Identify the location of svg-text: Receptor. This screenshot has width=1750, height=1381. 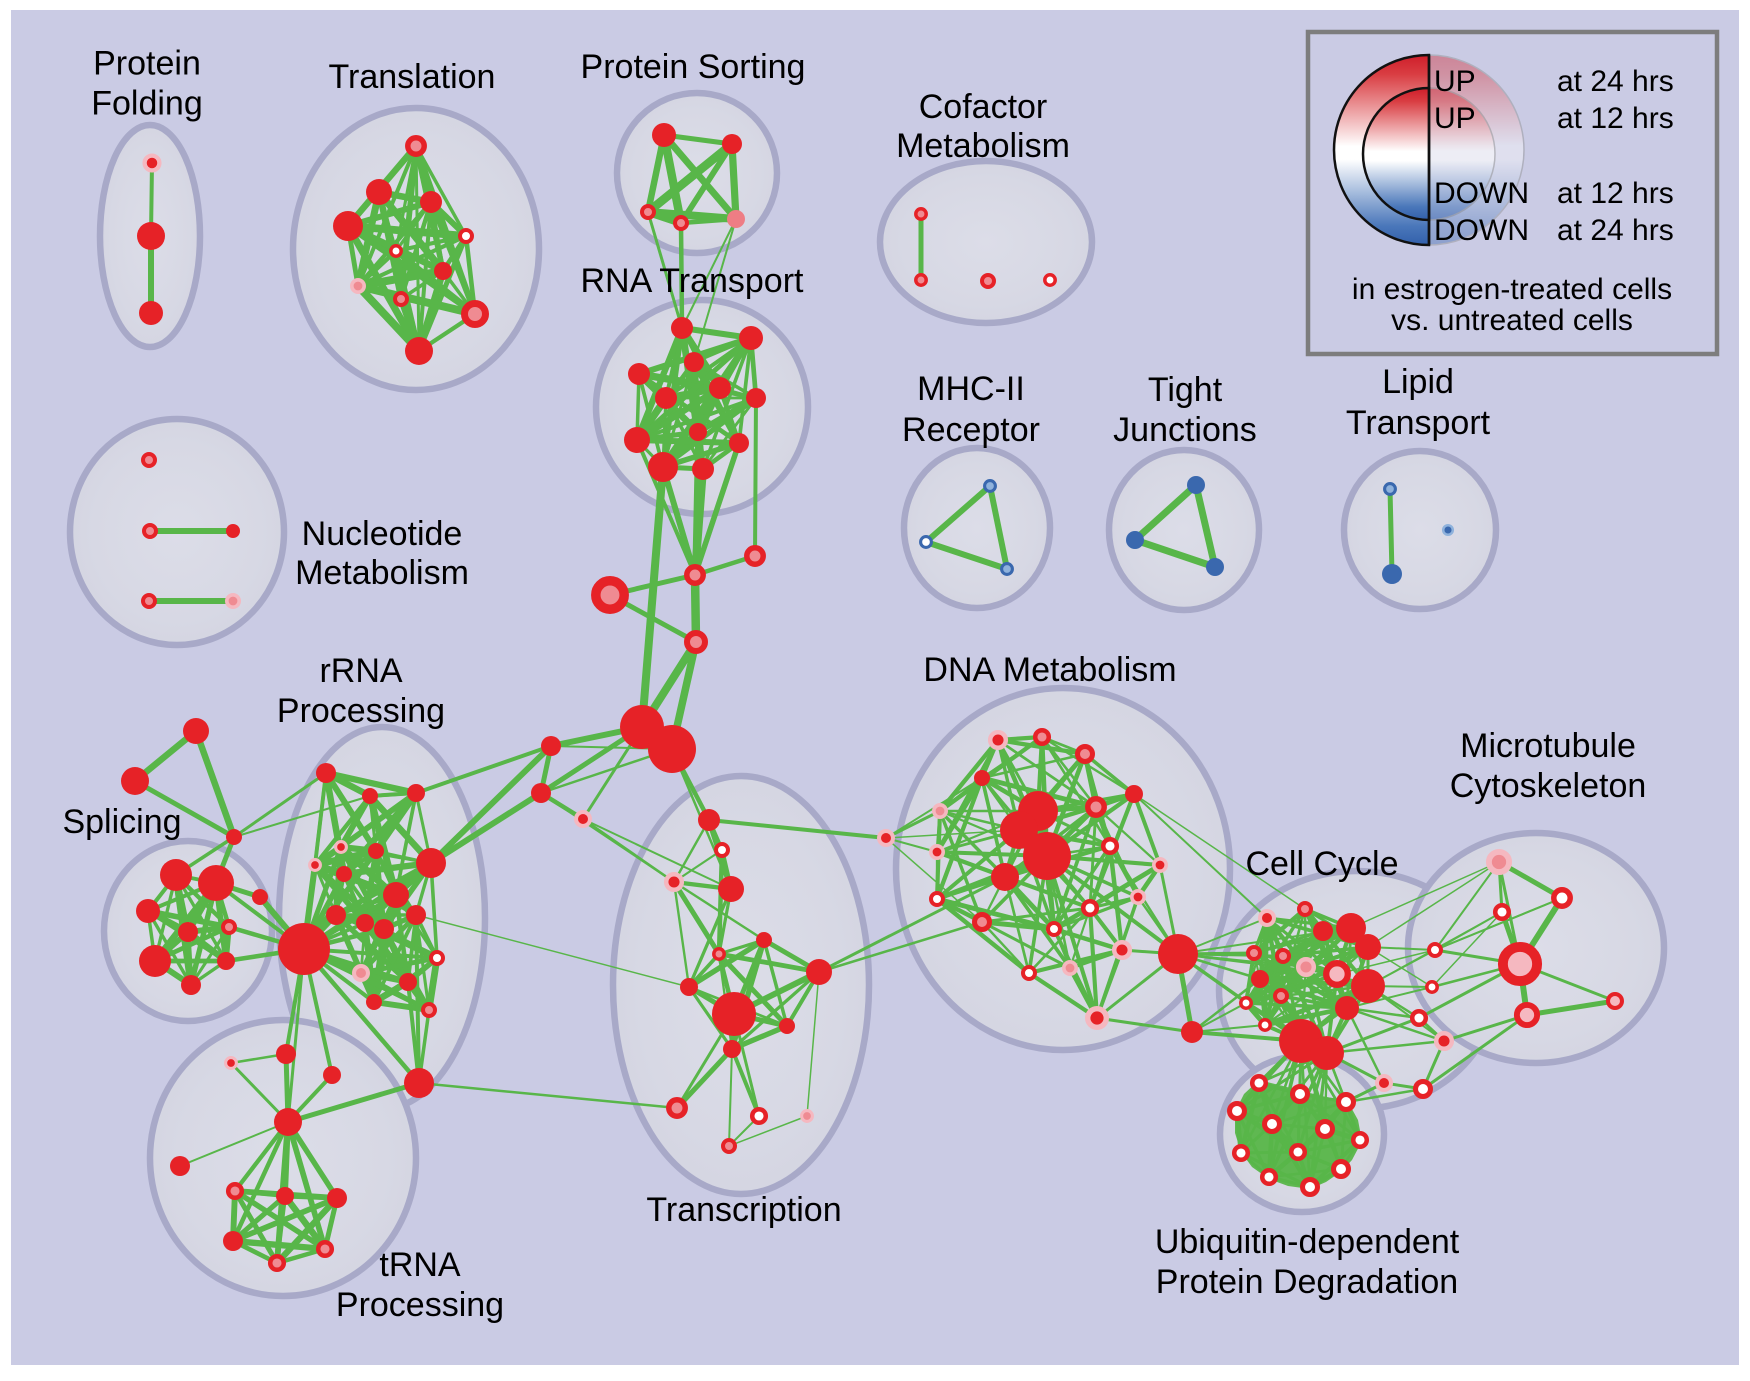
(971, 430).